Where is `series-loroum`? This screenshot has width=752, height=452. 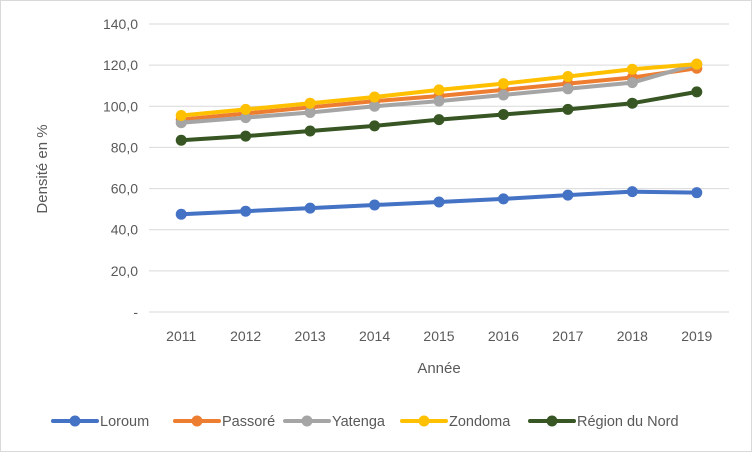 series-loroum is located at coordinates (439, 203).